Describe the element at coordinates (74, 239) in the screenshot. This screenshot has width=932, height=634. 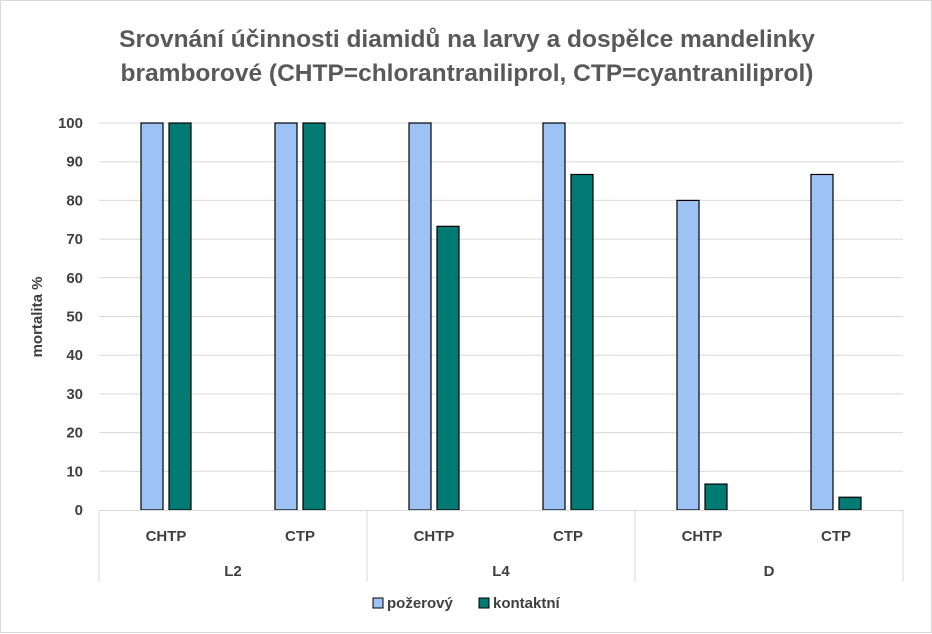
I see `y-tick-label: 70` at that location.